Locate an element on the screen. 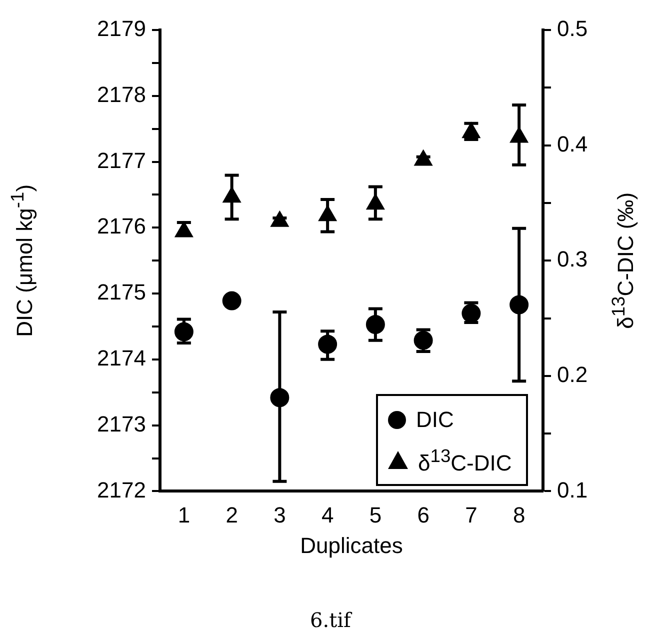 This screenshot has height=642, width=661. legend-label: DIC is located at coordinates (435, 420).